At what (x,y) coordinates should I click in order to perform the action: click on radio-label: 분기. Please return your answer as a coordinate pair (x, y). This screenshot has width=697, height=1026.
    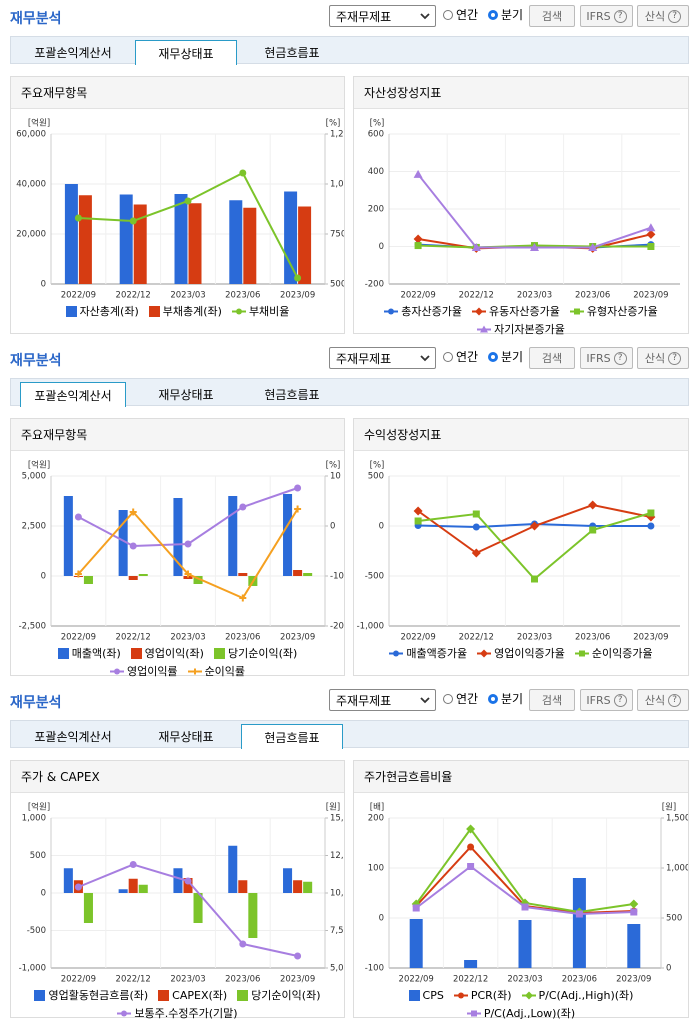
    Looking at the image, I should click on (512, 15).